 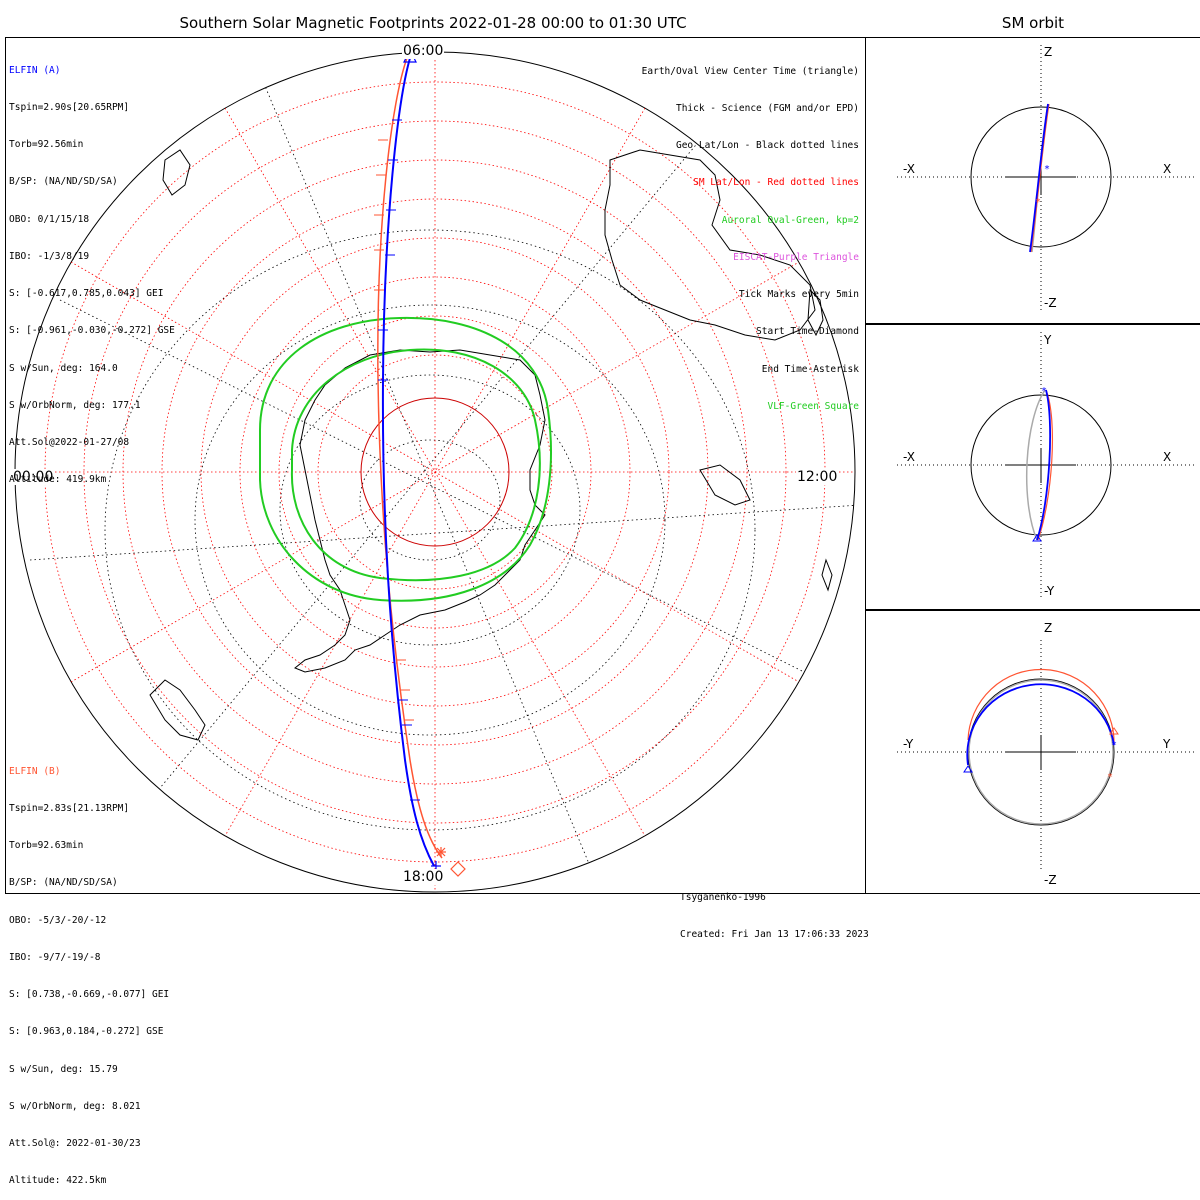 What do you see at coordinates (58, 1181) in the screenshot?
I see `elfin-b-line: Altitude: 422.5km` at bounding box center [58, 1181].